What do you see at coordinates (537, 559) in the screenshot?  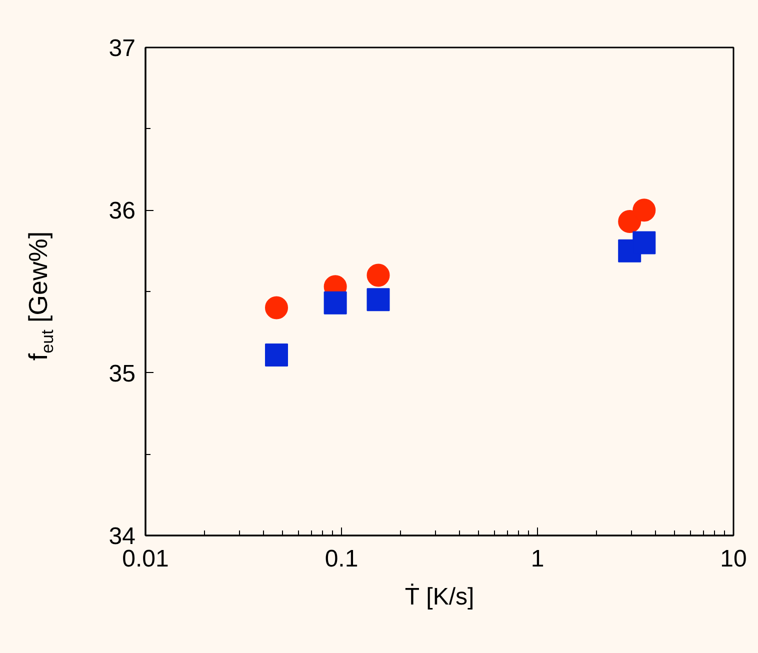 I see `x-tick-label: 1` at bounding box center [537, 559].